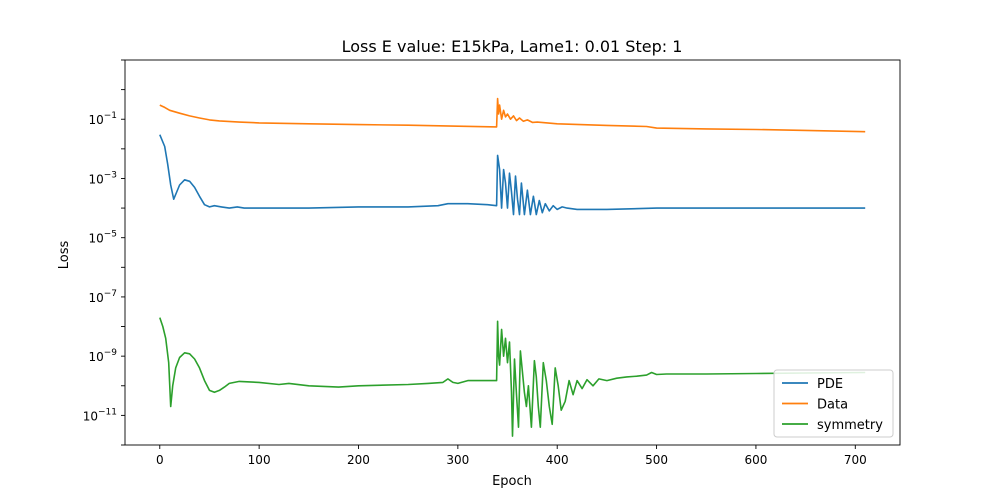  I want to click on x-axis-label: Epoch, so click(512, 481).